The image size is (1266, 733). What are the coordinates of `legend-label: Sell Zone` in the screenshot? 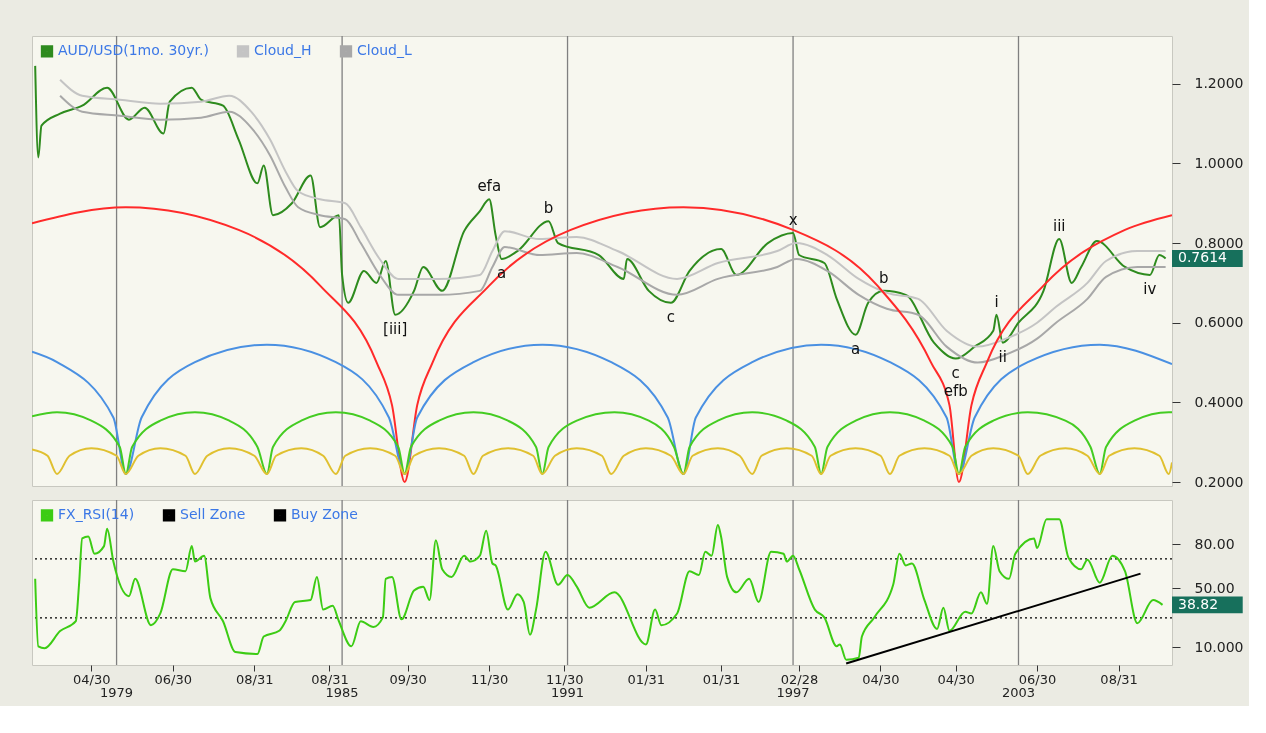 It's located at (213, 514).